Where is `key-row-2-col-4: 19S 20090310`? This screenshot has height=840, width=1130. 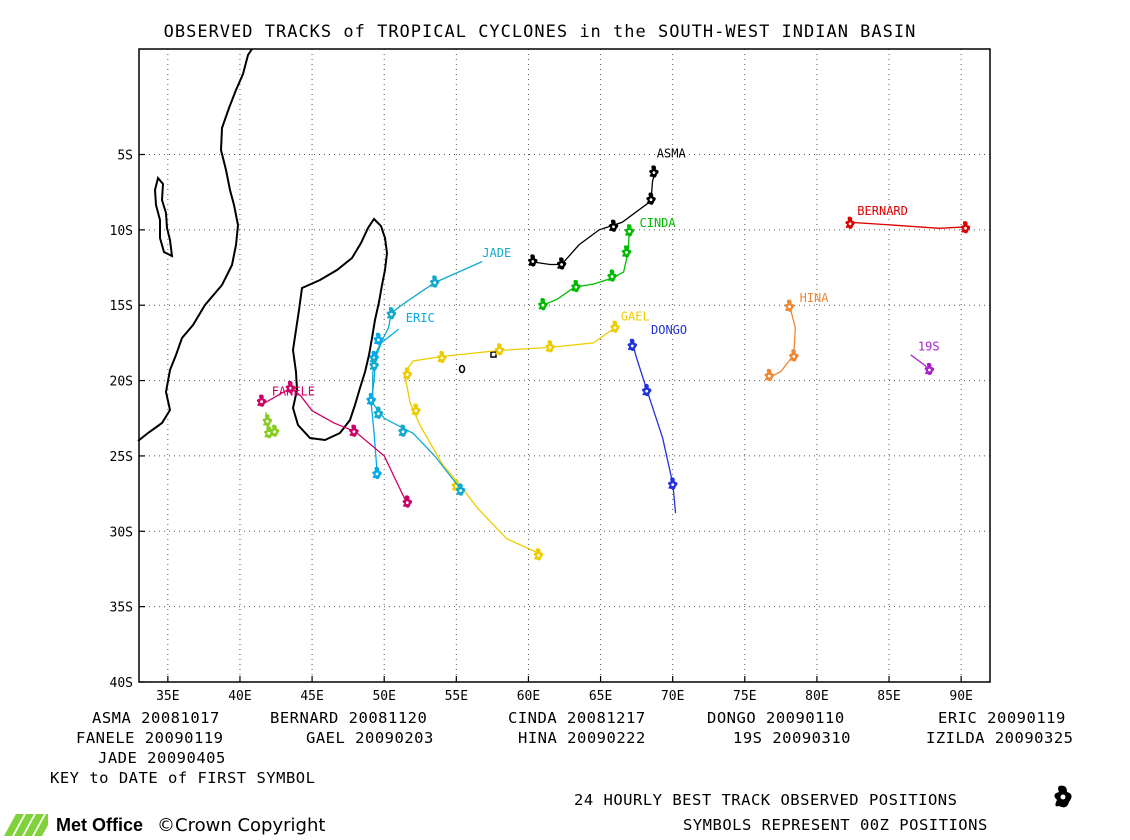 key-row-2-col-4: 19S 20090310 is located at coordinates (792, 738).